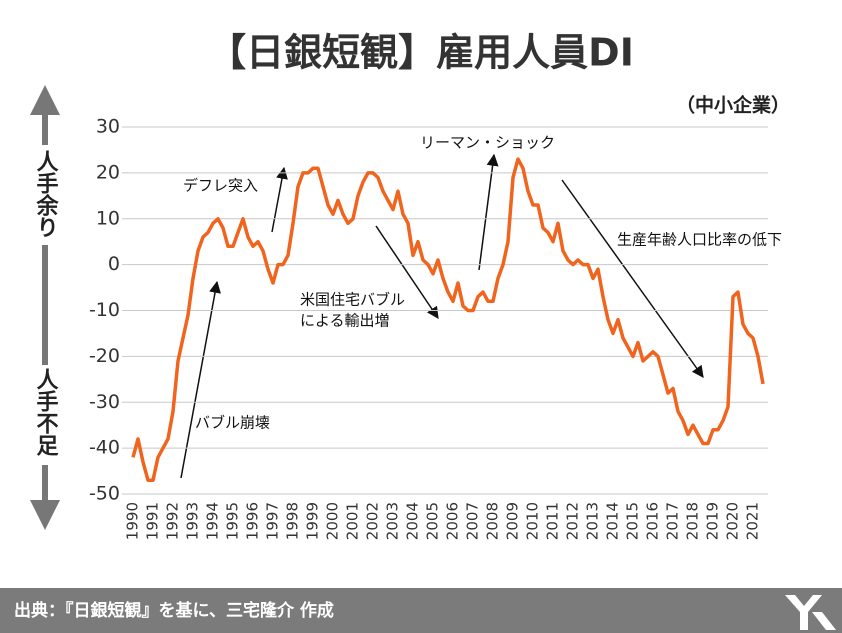  What do you see at coordinates (313, 521) in the screenshot?
I see `x-tick-label: 1999` at bounding box center [313, 521].